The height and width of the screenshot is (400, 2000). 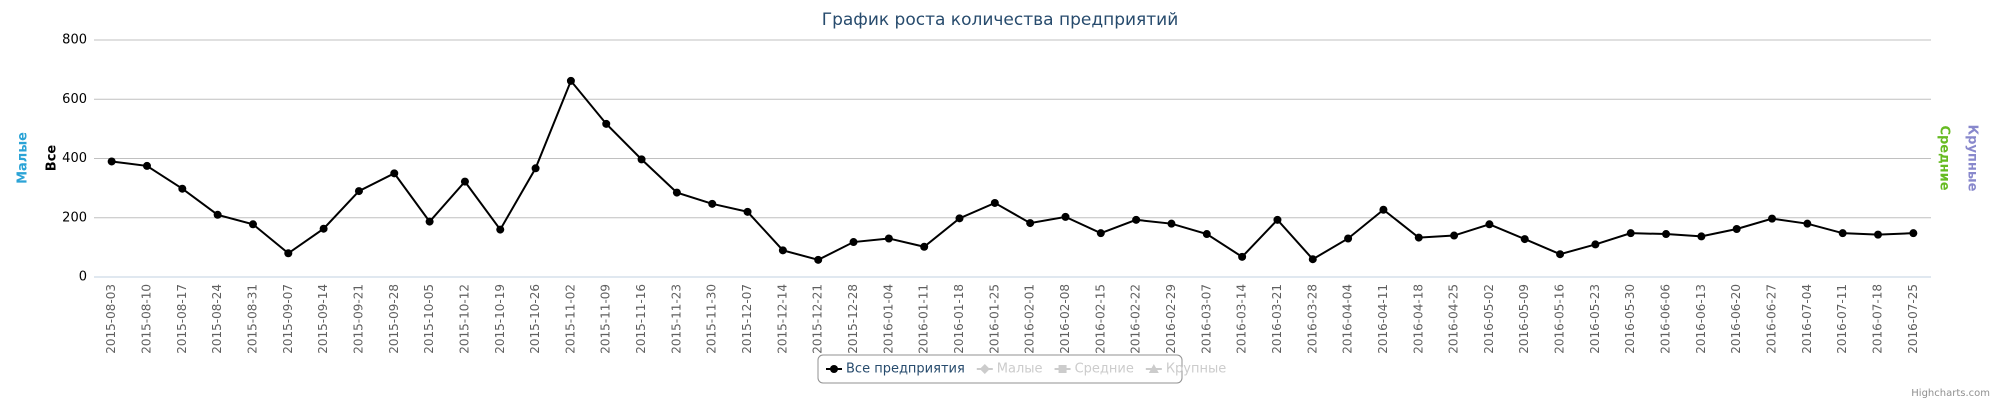 I want to click on y-tick-label: 400, so click(x=74, y=158).